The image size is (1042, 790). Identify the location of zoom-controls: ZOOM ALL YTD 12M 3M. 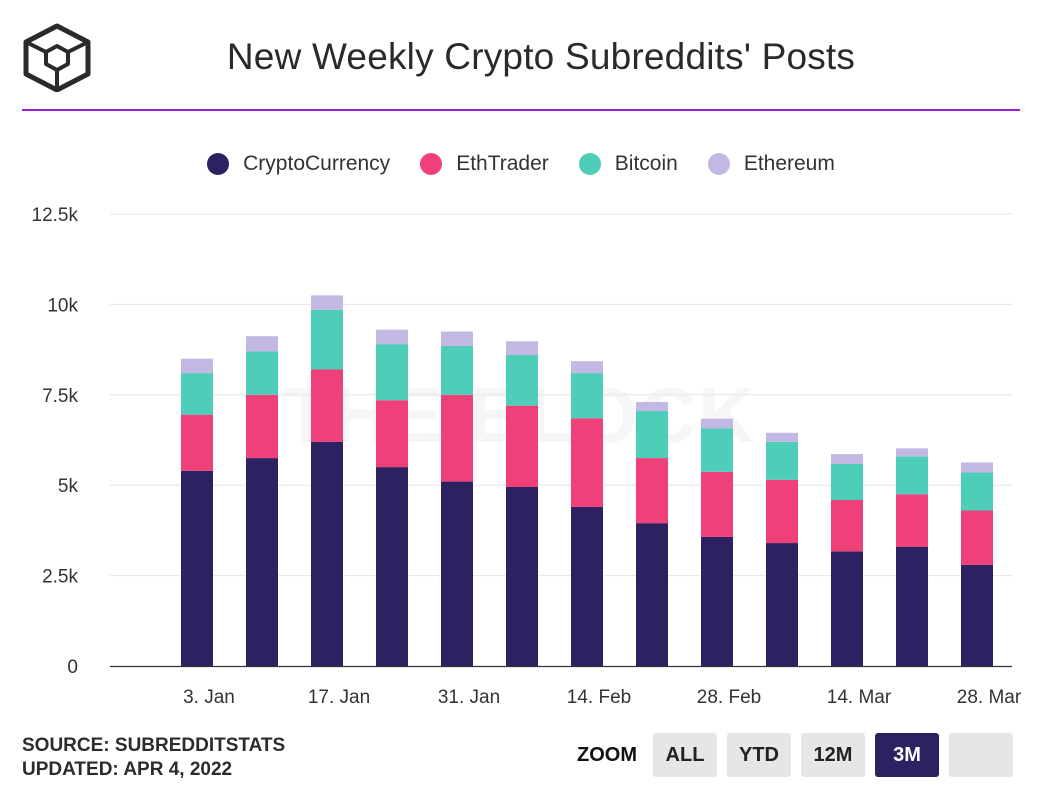
(795, 755).